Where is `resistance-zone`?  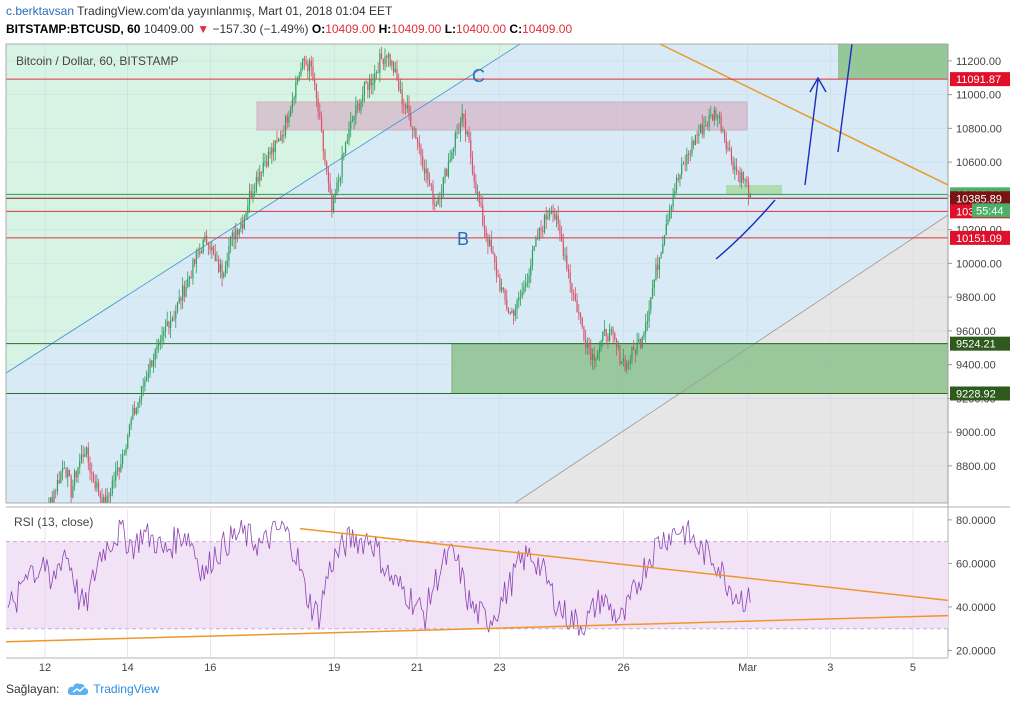 resistance-zone is located at coordinates (502, 116).